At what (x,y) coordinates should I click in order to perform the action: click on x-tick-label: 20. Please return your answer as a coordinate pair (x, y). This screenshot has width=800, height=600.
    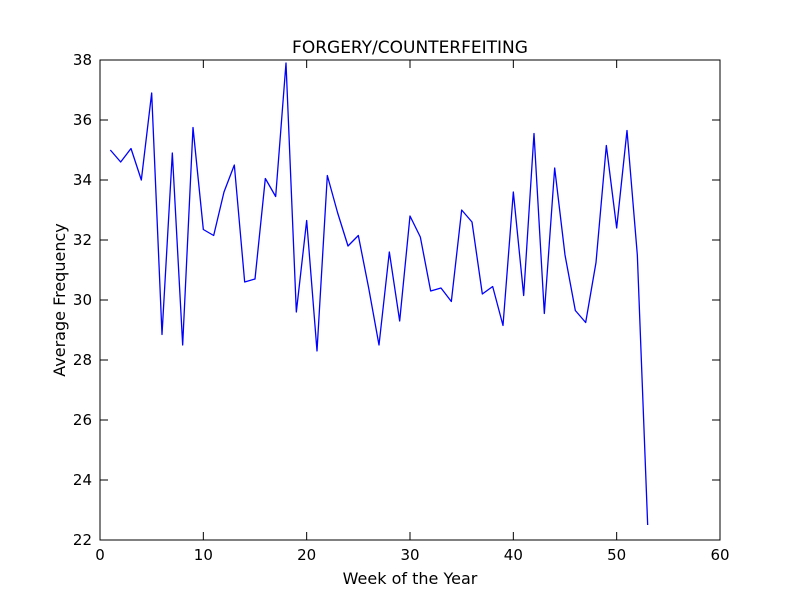
    Looking at the image, I should click on (306, 555).